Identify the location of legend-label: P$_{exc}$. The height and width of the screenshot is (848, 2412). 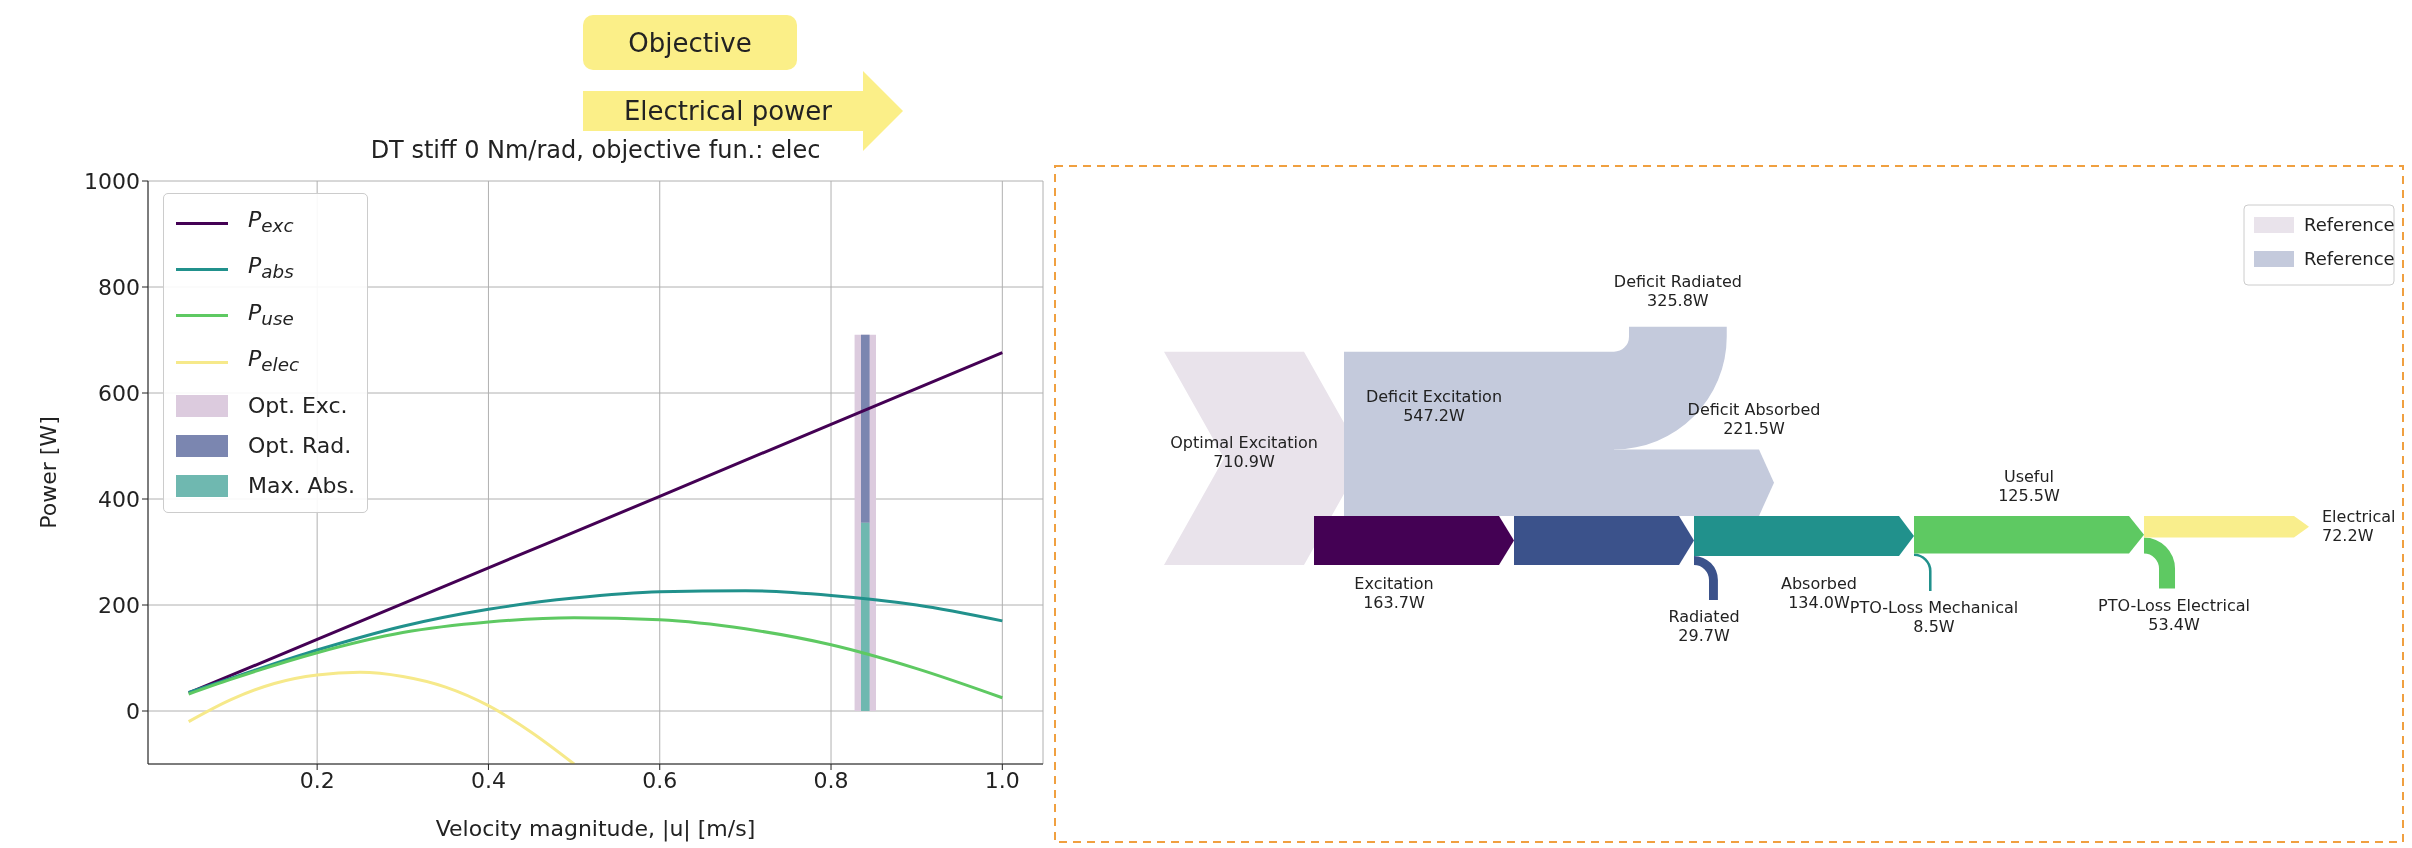
(271, 222).